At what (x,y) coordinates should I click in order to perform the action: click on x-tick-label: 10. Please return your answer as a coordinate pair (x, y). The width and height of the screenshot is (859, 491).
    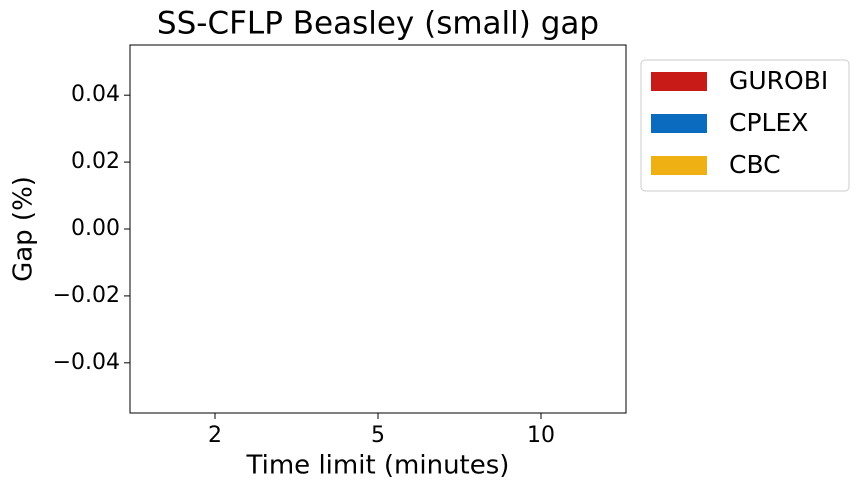
    Looking at the image, I should click on (541, 435).